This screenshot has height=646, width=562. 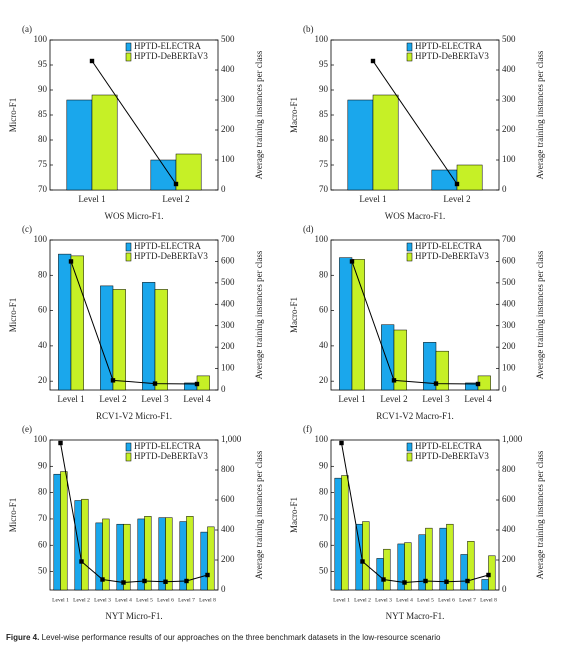 I want to click on chart-caption: RCV1-V2 Micro-F1., so click(x=134, y=416).